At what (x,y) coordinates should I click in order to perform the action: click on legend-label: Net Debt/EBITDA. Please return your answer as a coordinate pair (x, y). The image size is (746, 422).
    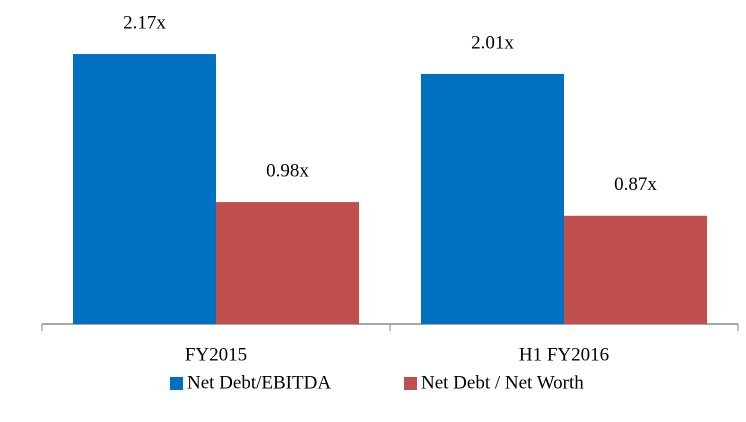
    Looking at the image, I should click on (259, 382).